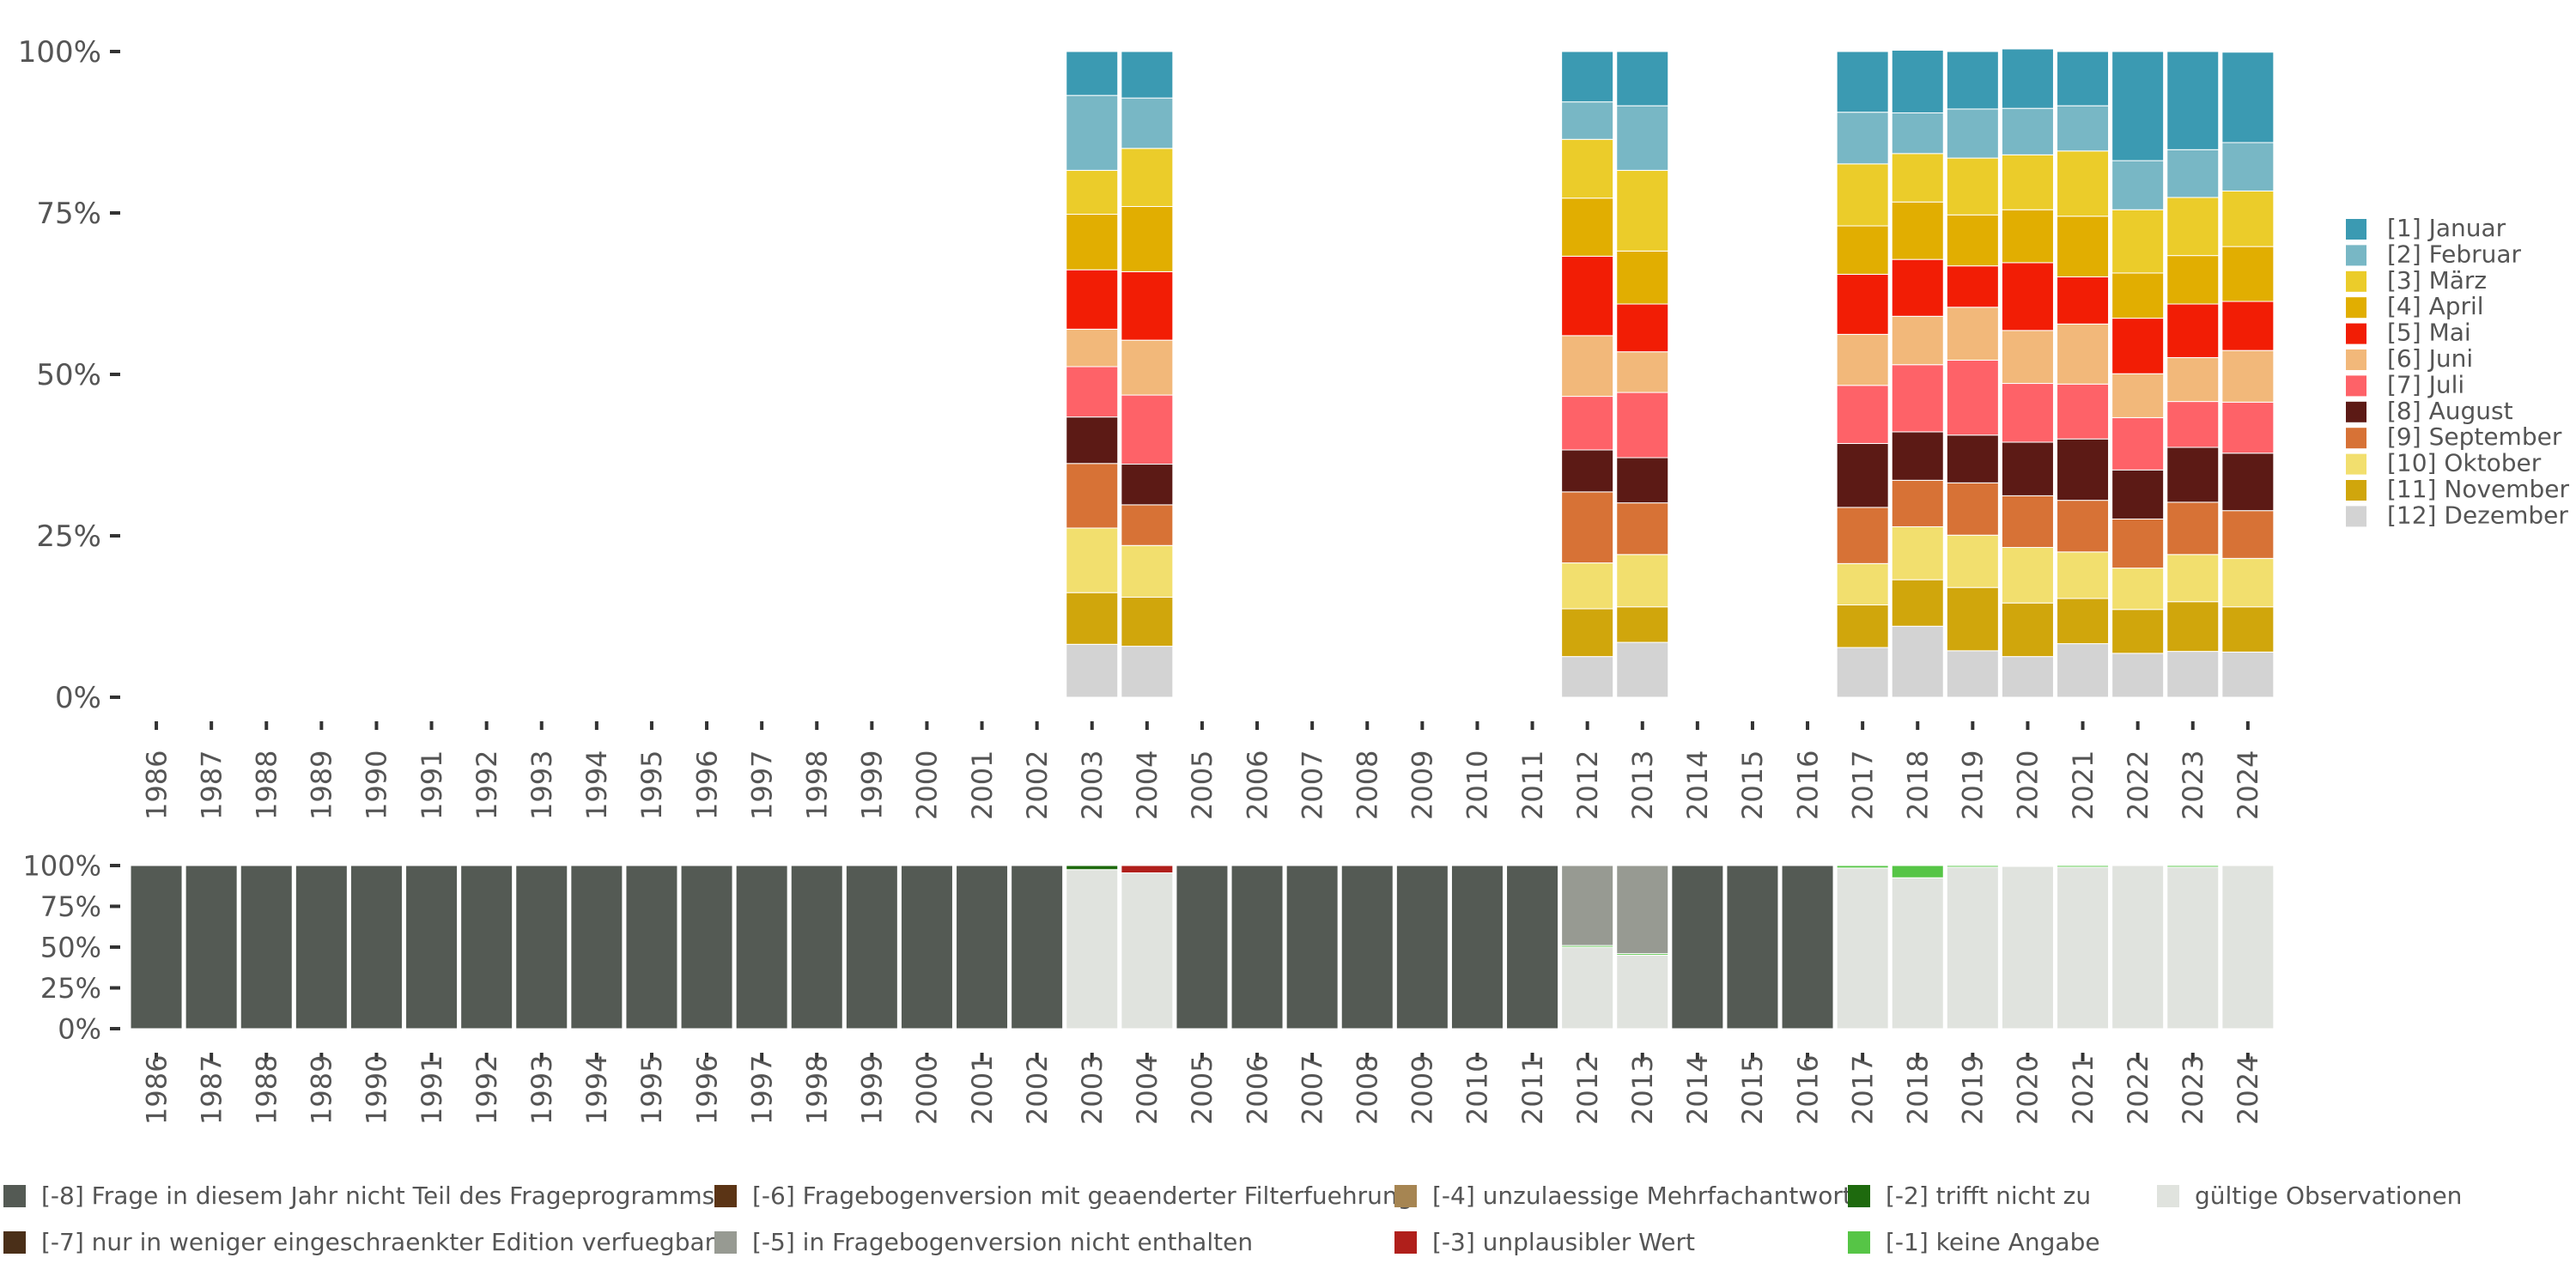 This screenshot has height=1288, width=2576. What do you see at coordinates (542, 785) in the screenshot?
I see `top-xtick-label: 1993` at bounding box center [542, 785].